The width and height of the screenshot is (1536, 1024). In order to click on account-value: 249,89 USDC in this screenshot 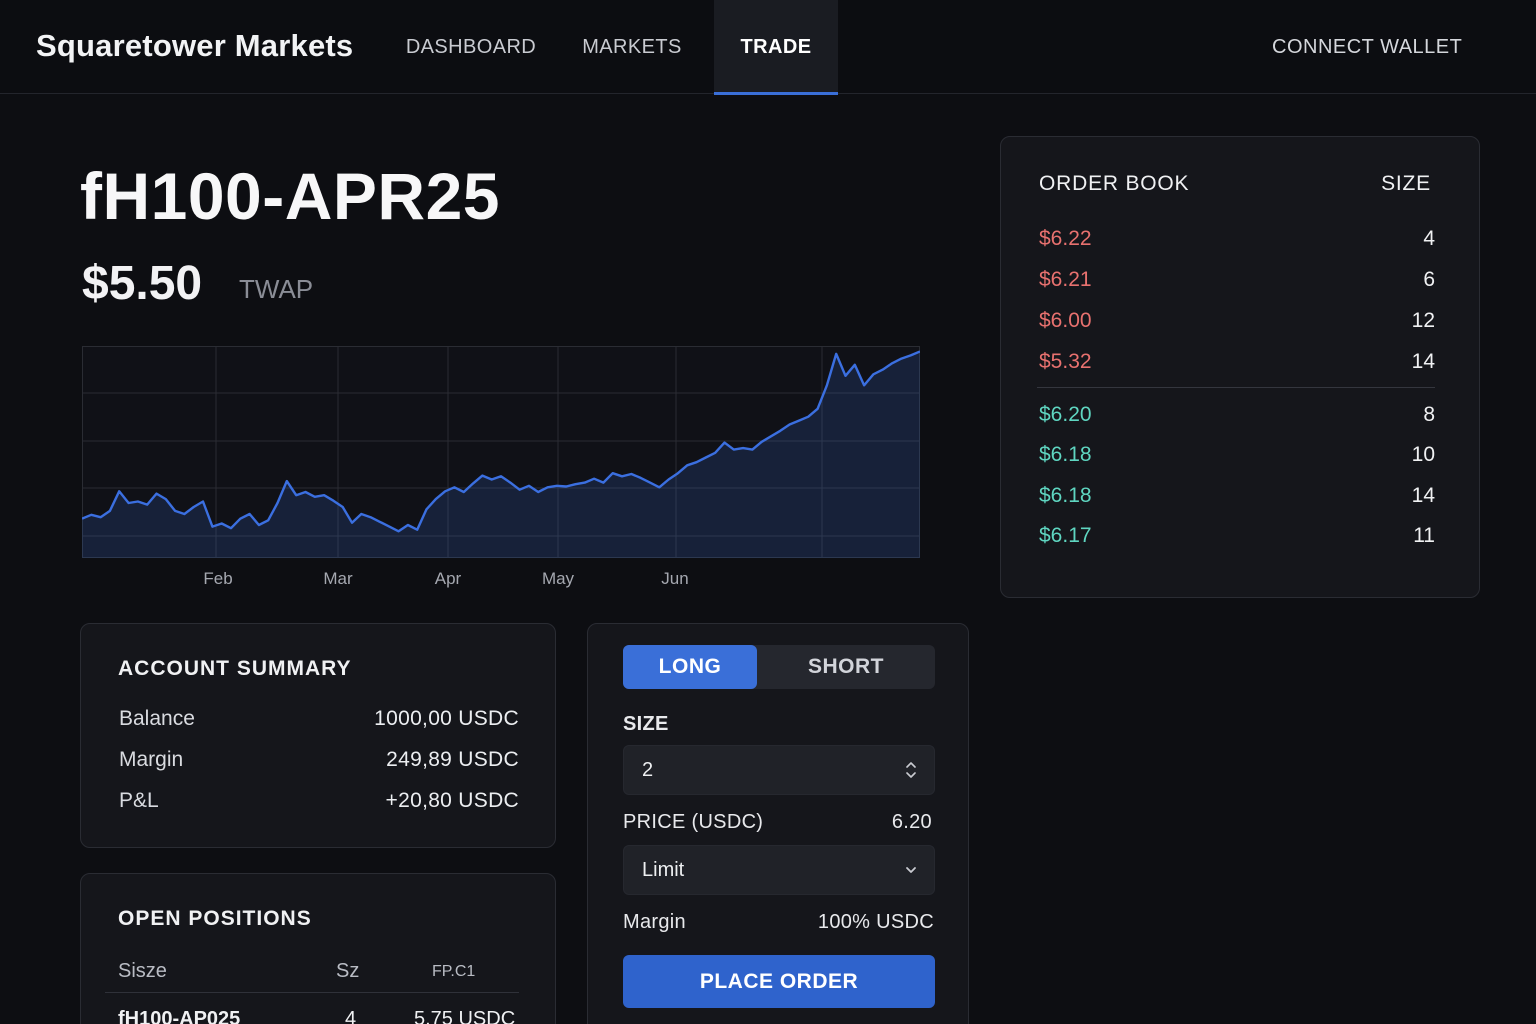, I will do `click(452, 759)`.